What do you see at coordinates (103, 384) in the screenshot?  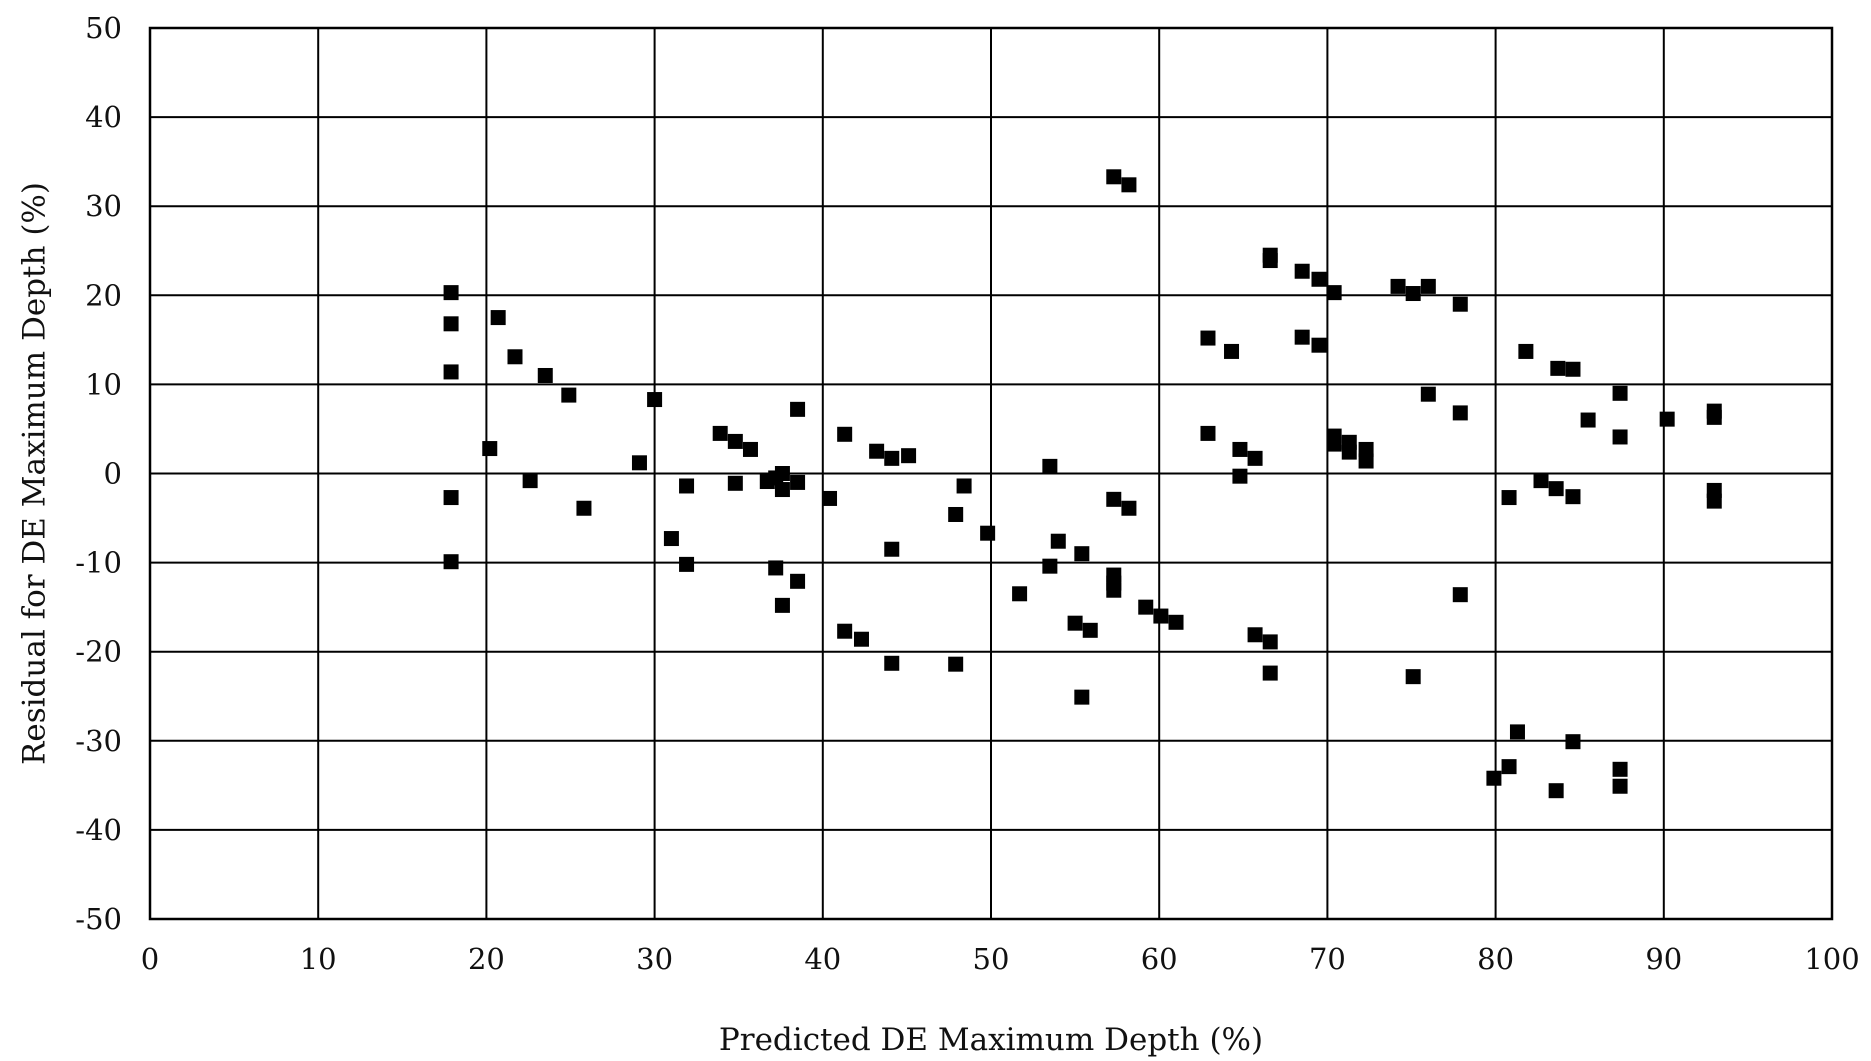 I see `y-tick-label: 10` at bounding box center [103, 384].